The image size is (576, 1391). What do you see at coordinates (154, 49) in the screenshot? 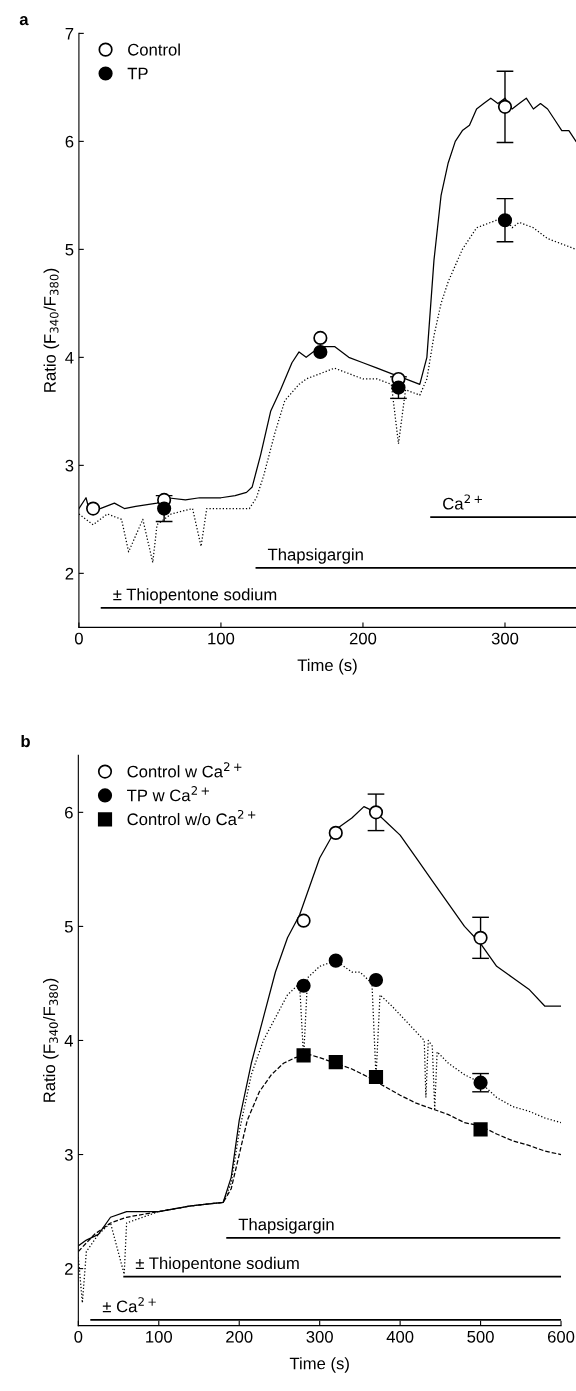
I see `legend-label: Control` at bounding box center [154, 49].